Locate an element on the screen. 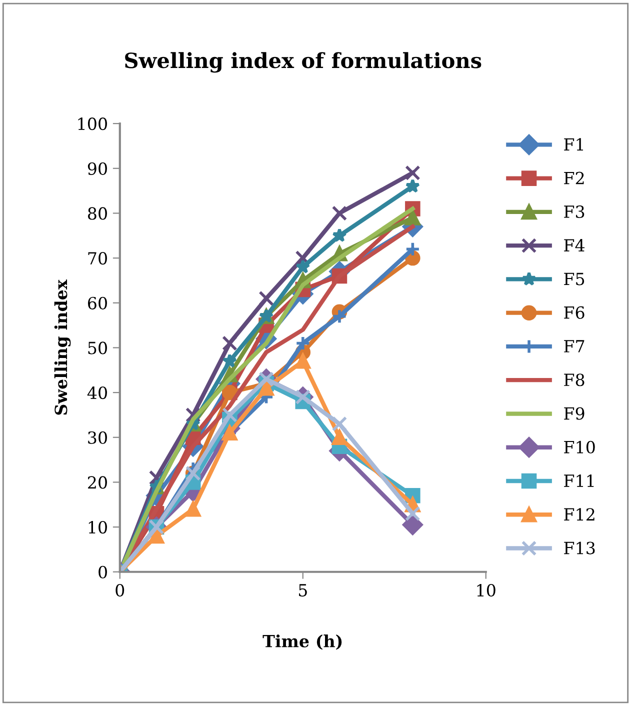 This screenshot has width=631, height=706. y-tick-label: 90 is located at coordinates (97, 168).